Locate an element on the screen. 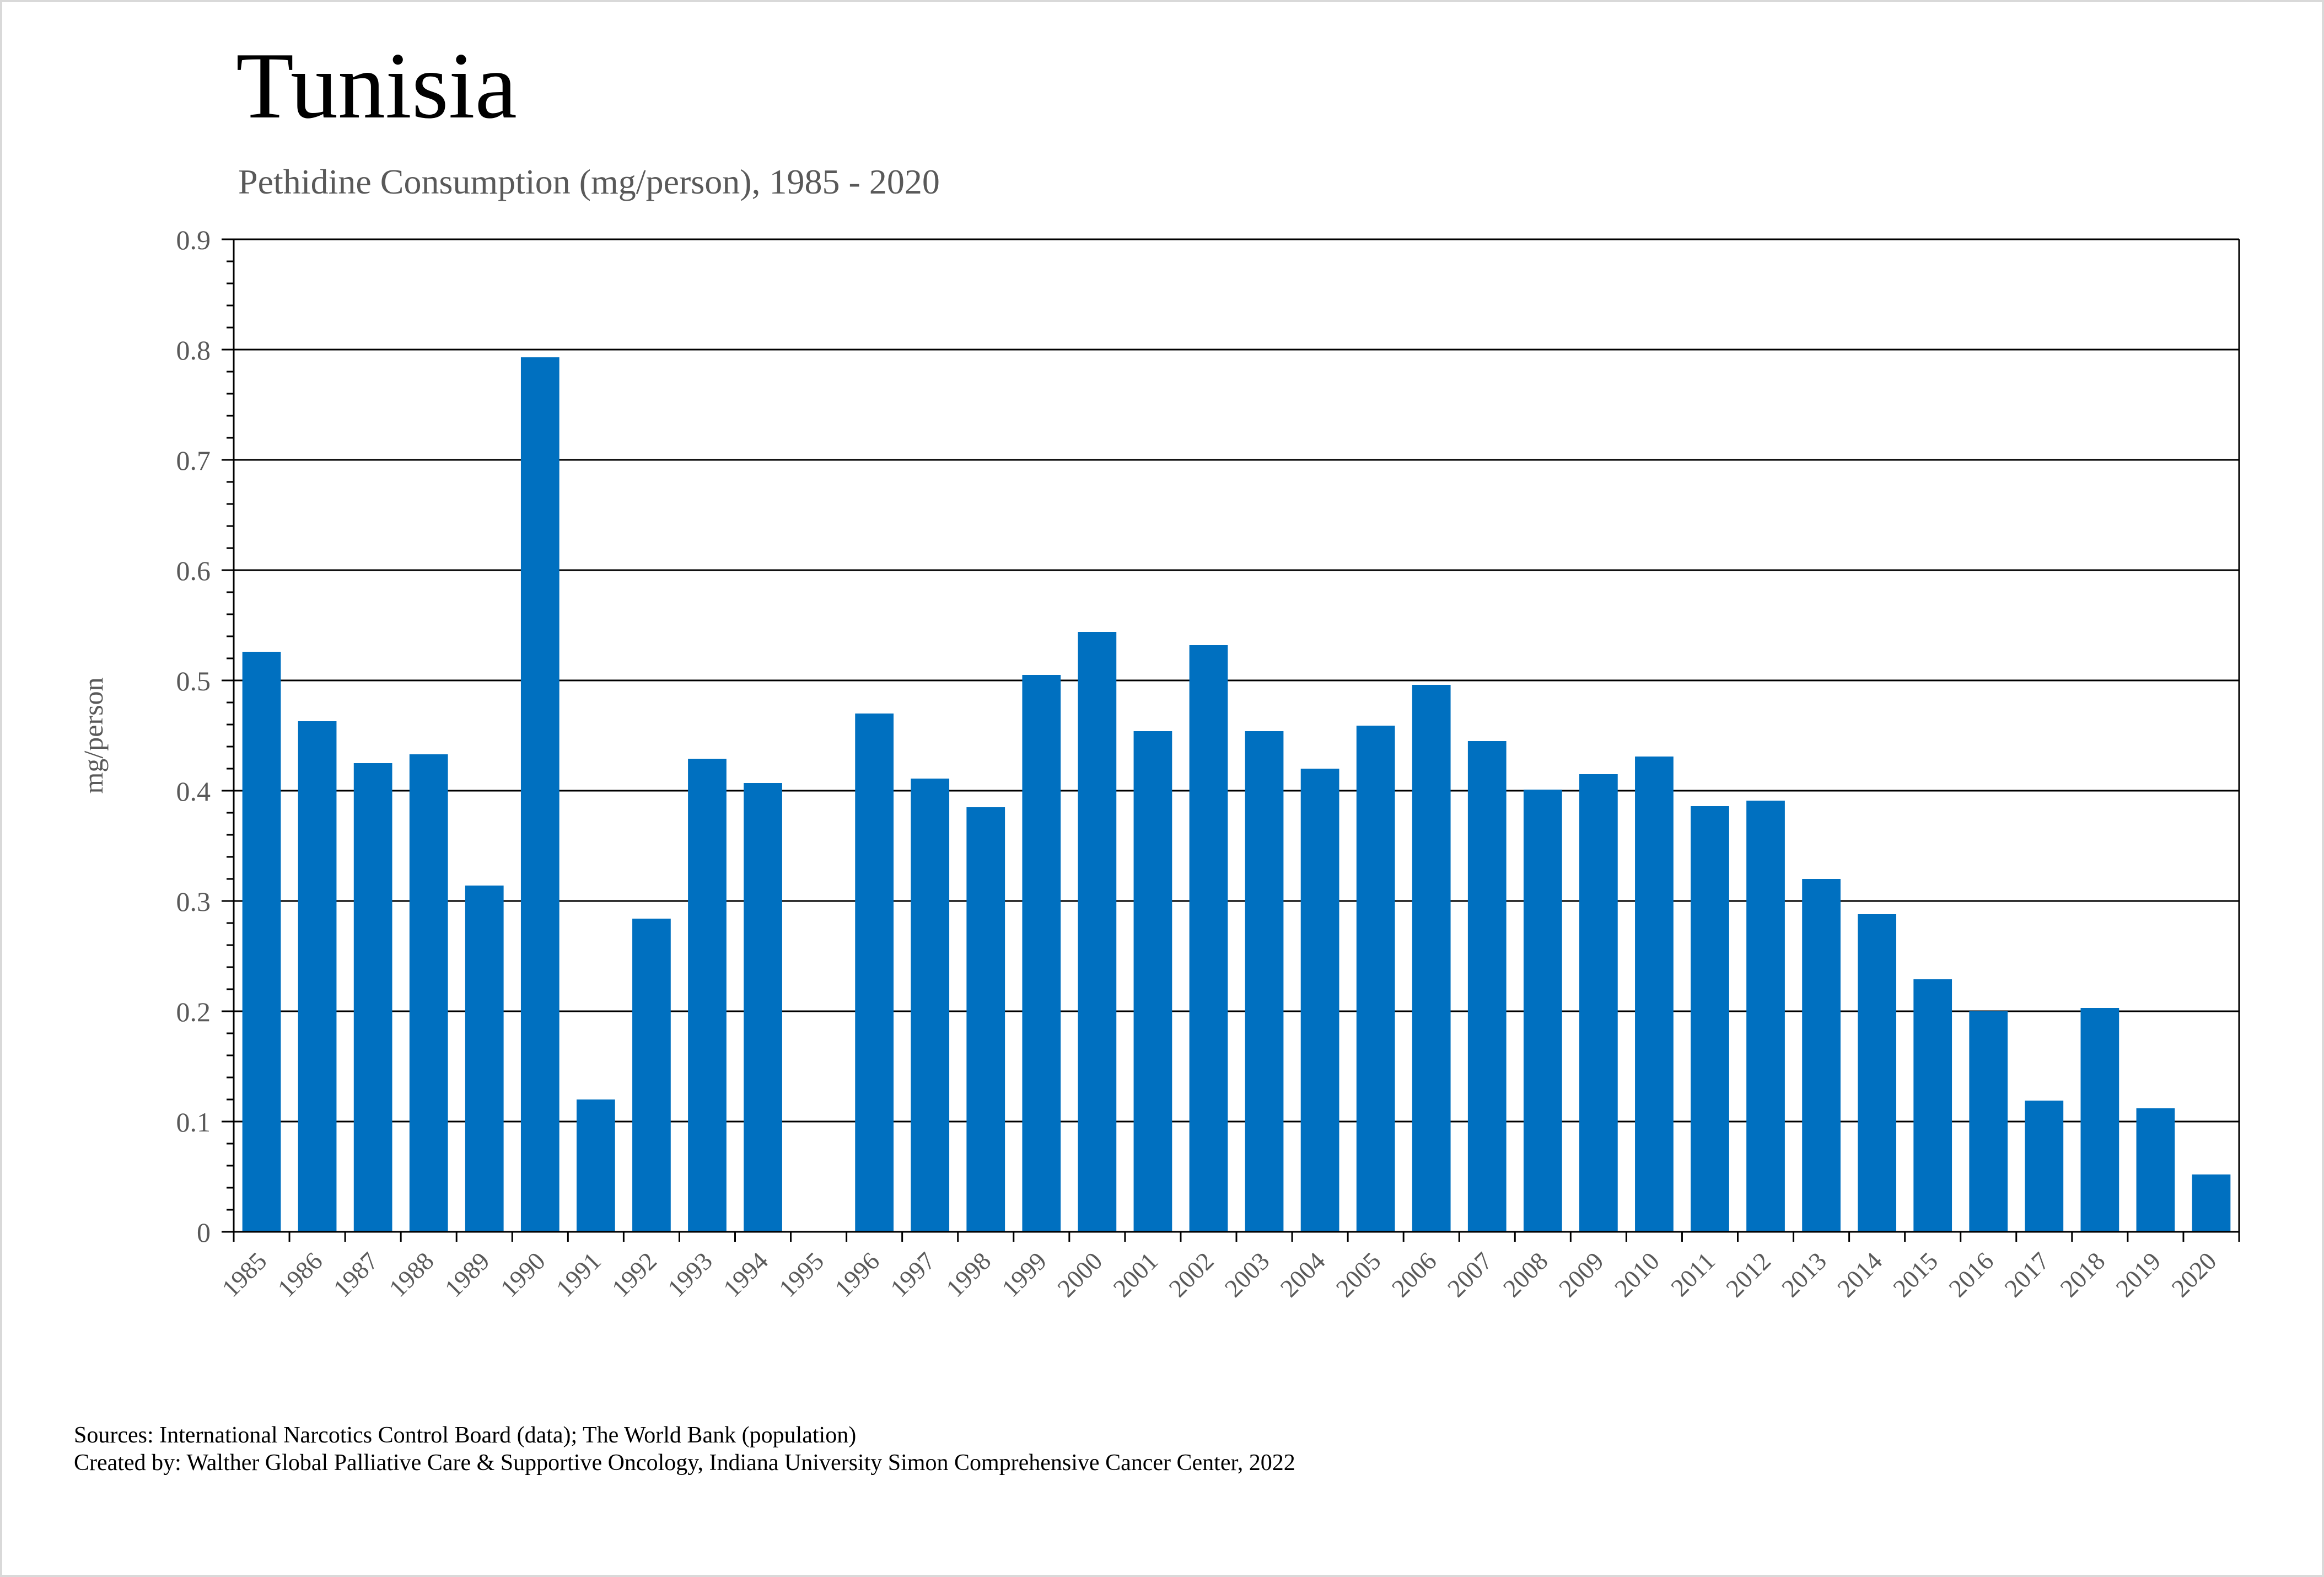 The width and height of the screenshot is (2324, 1577). bar-2000 is located at coordinates (1097, 932).